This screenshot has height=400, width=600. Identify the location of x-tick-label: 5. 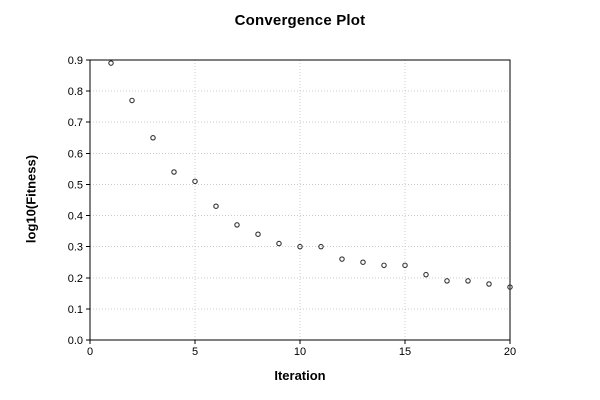
(195, 352).